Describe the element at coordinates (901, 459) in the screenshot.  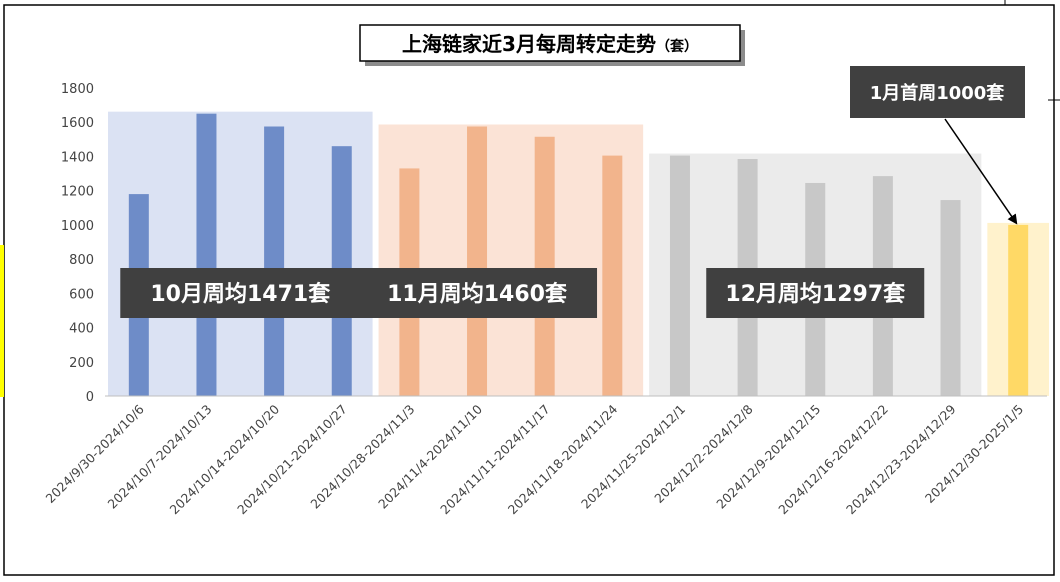
I see `x-tick-label: 2024/12/23-2024/12/29` at that location.